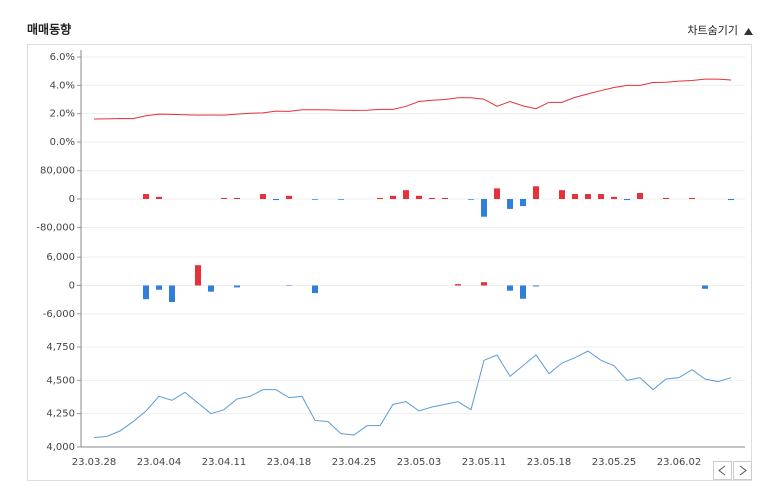 The width and height of the screenshot is (763, 490). What do you see at coordinates (62, 142) in the screenshot?
I see `y-tick-label: 0.0%` at bounding box center [62, 142].